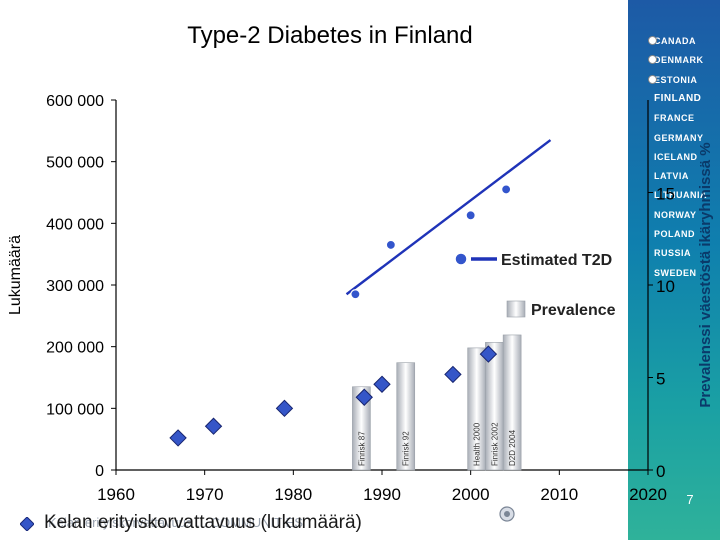 This screenshot has height=540, width=720. I want to click on y-tick-label: 500 000, so click(75, 163).